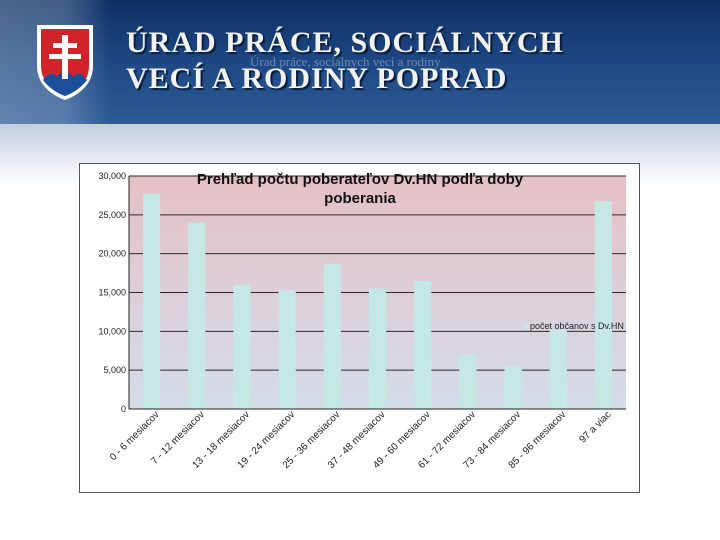 The image size is (720, 540). Describe the element at coordinates (123, 409) in the screenshot. I see `y-tick-label: 0` at that location.